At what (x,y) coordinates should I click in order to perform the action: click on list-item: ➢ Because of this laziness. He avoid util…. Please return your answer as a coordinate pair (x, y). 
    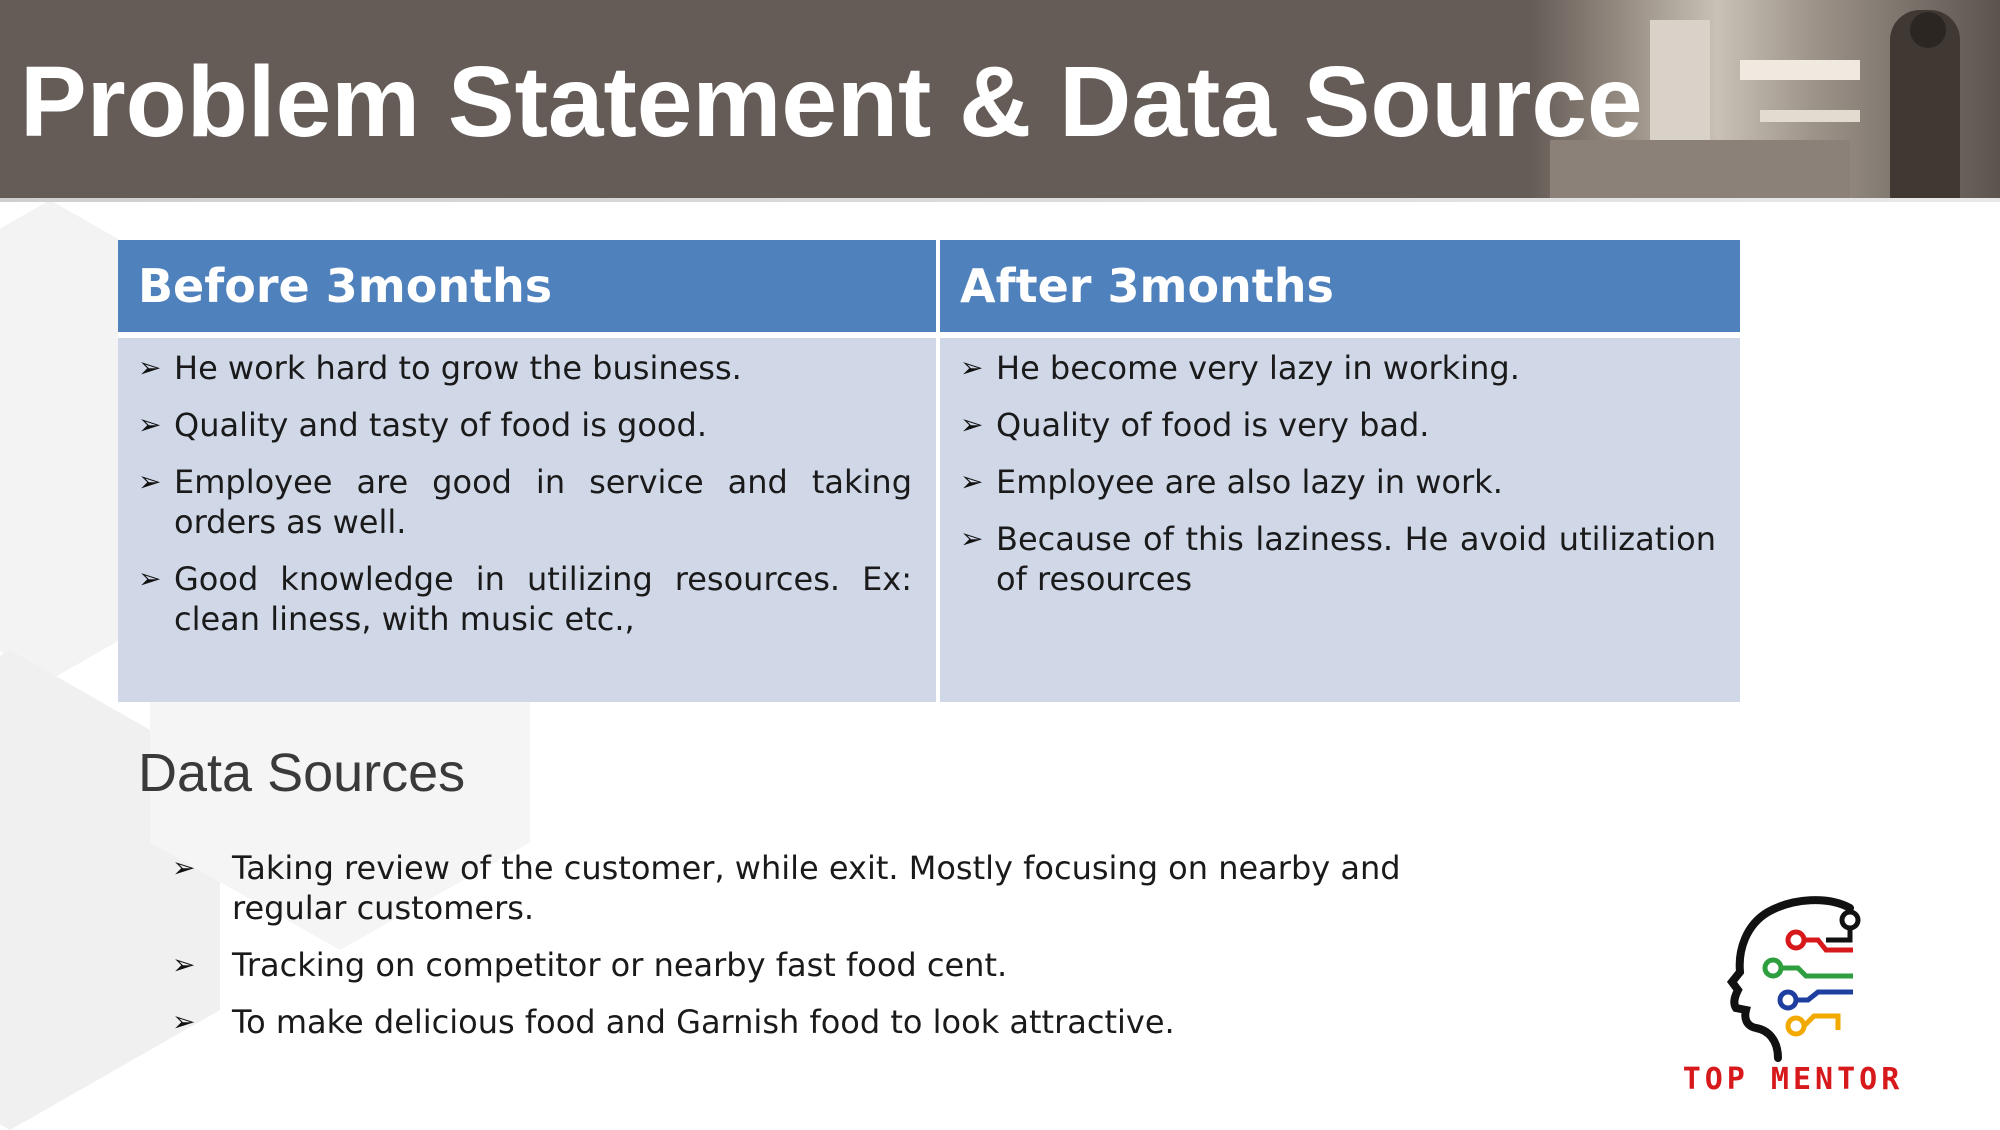
    Looking at the image, I should click on (1338, 559).